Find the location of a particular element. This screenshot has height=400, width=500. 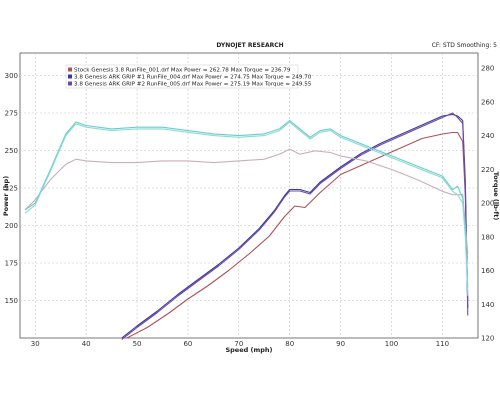

right-tick-label: 240 is located at coordinates (487, 136).